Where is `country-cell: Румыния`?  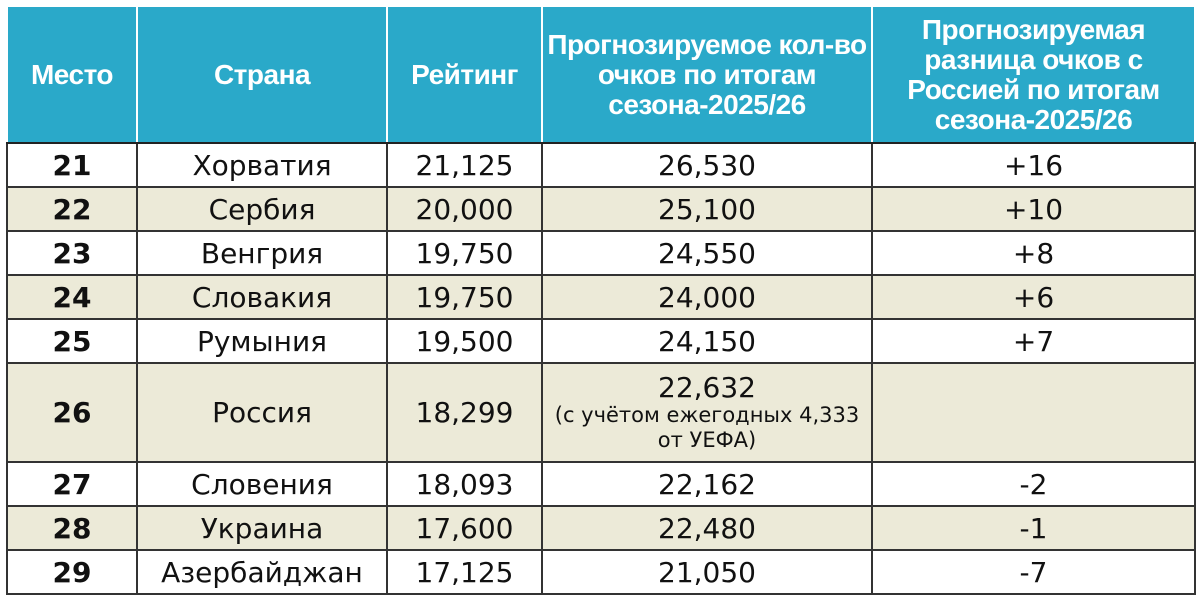 country-cell: Румыния is located at coordinates (262, 341).